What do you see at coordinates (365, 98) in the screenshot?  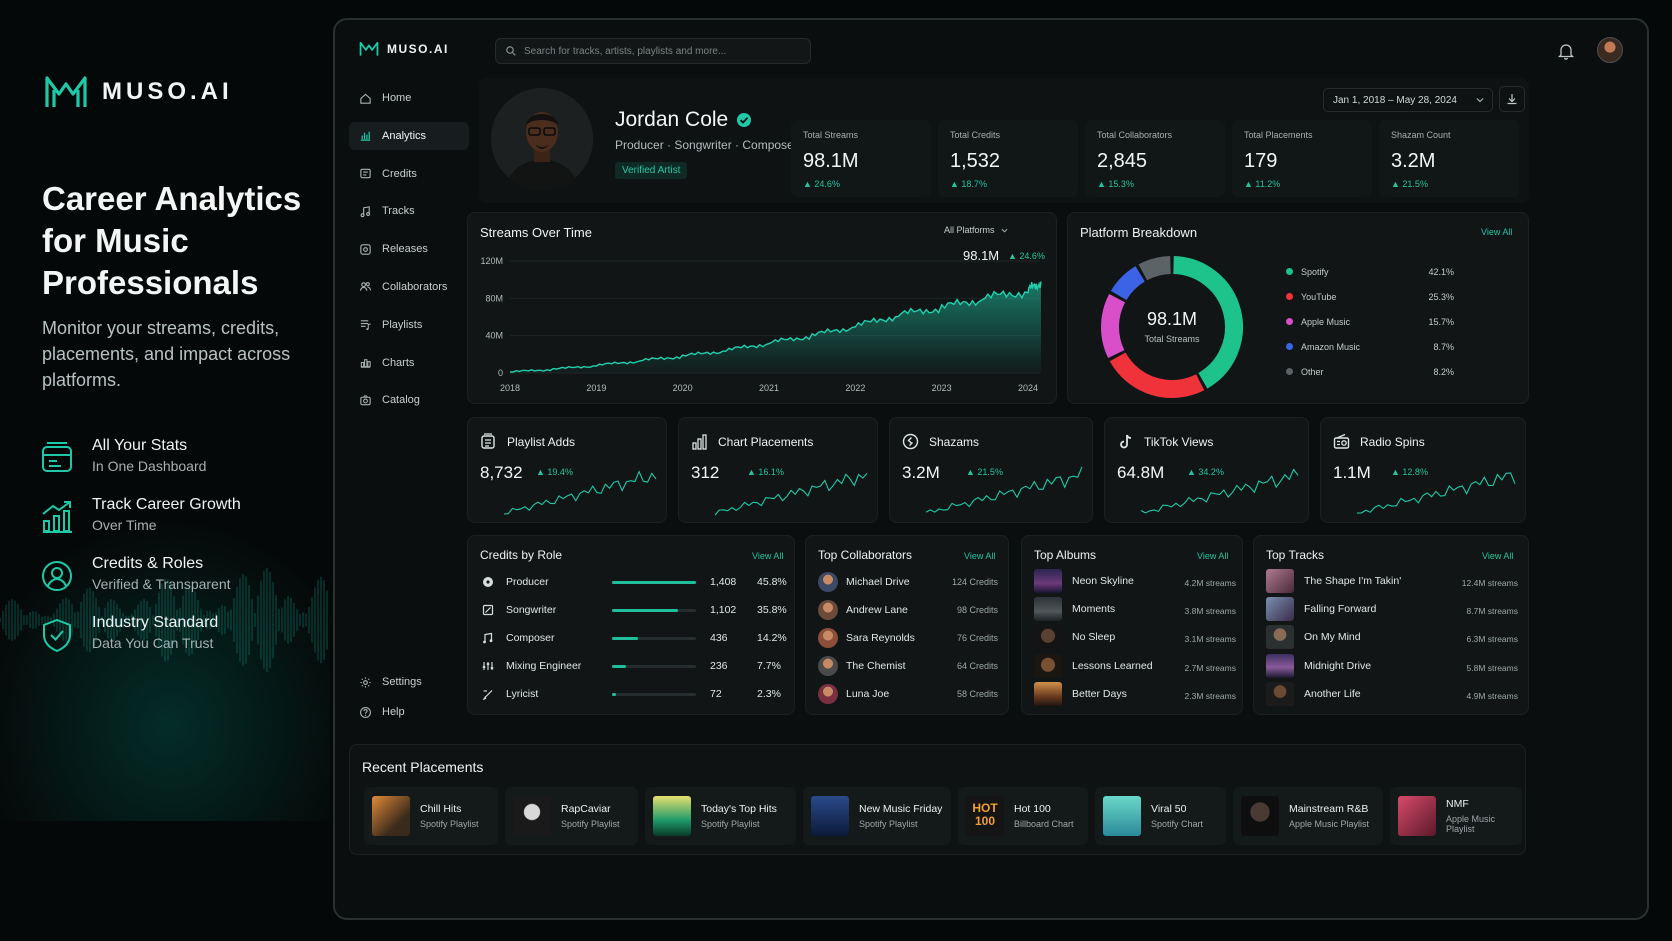 I see `home-icon` at bounding box center [365, 98].